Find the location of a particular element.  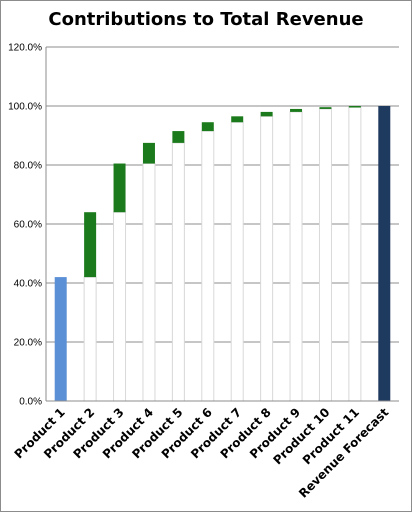

chart-title: Contributions to Total Revenue is located at coordinates (206, 19).